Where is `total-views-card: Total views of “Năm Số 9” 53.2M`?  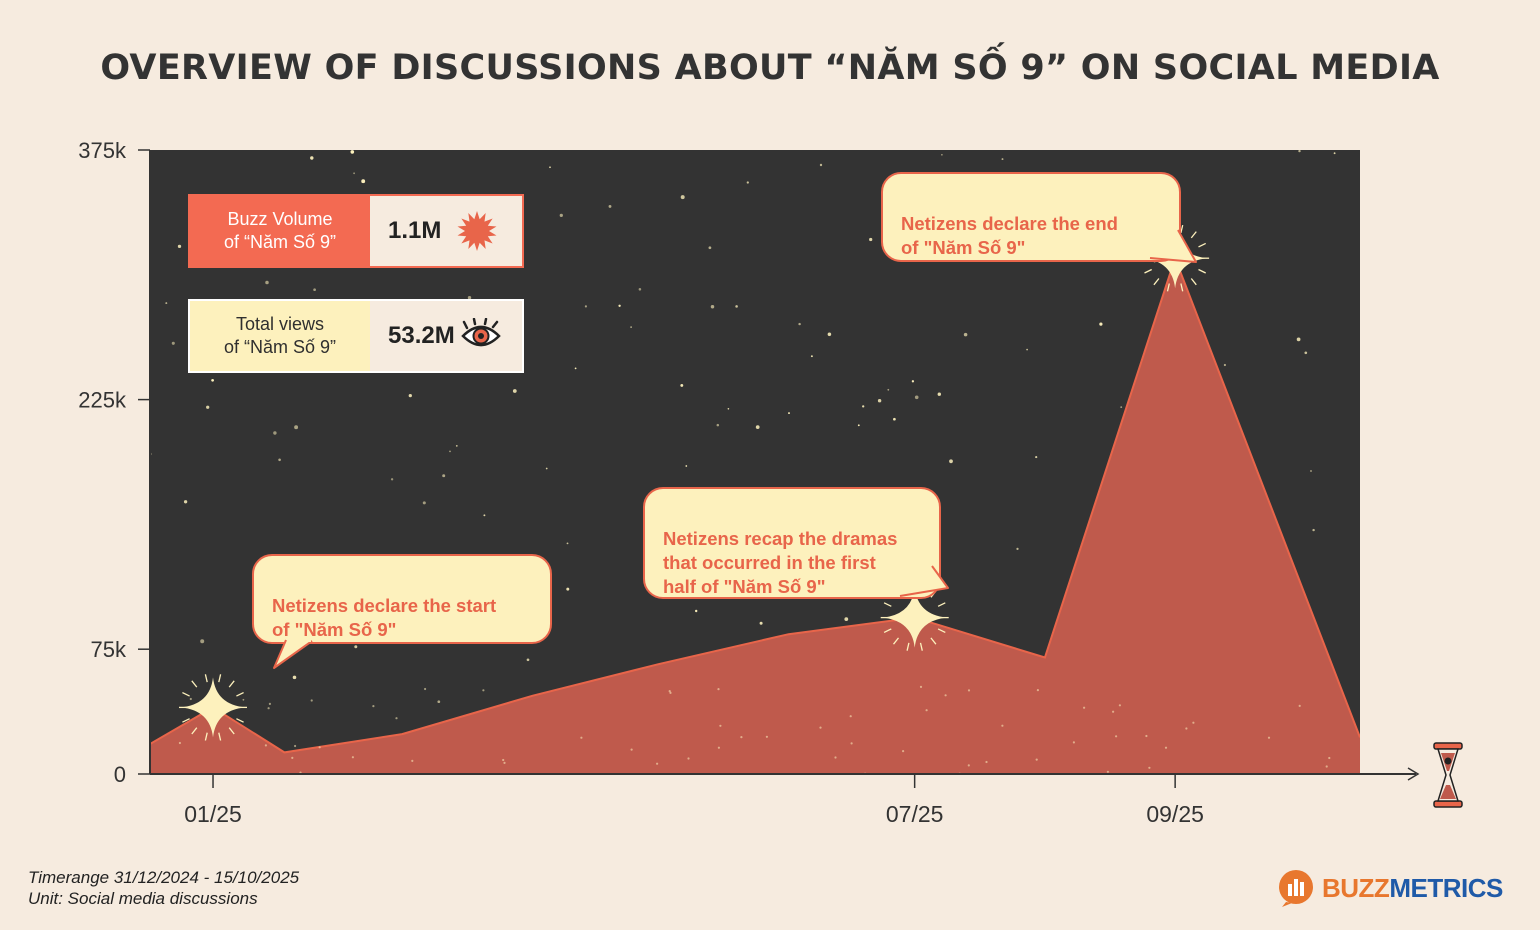 total-views-card: Total views of “Năm Số 9” 53.2M is located at coordinates (356, 336).